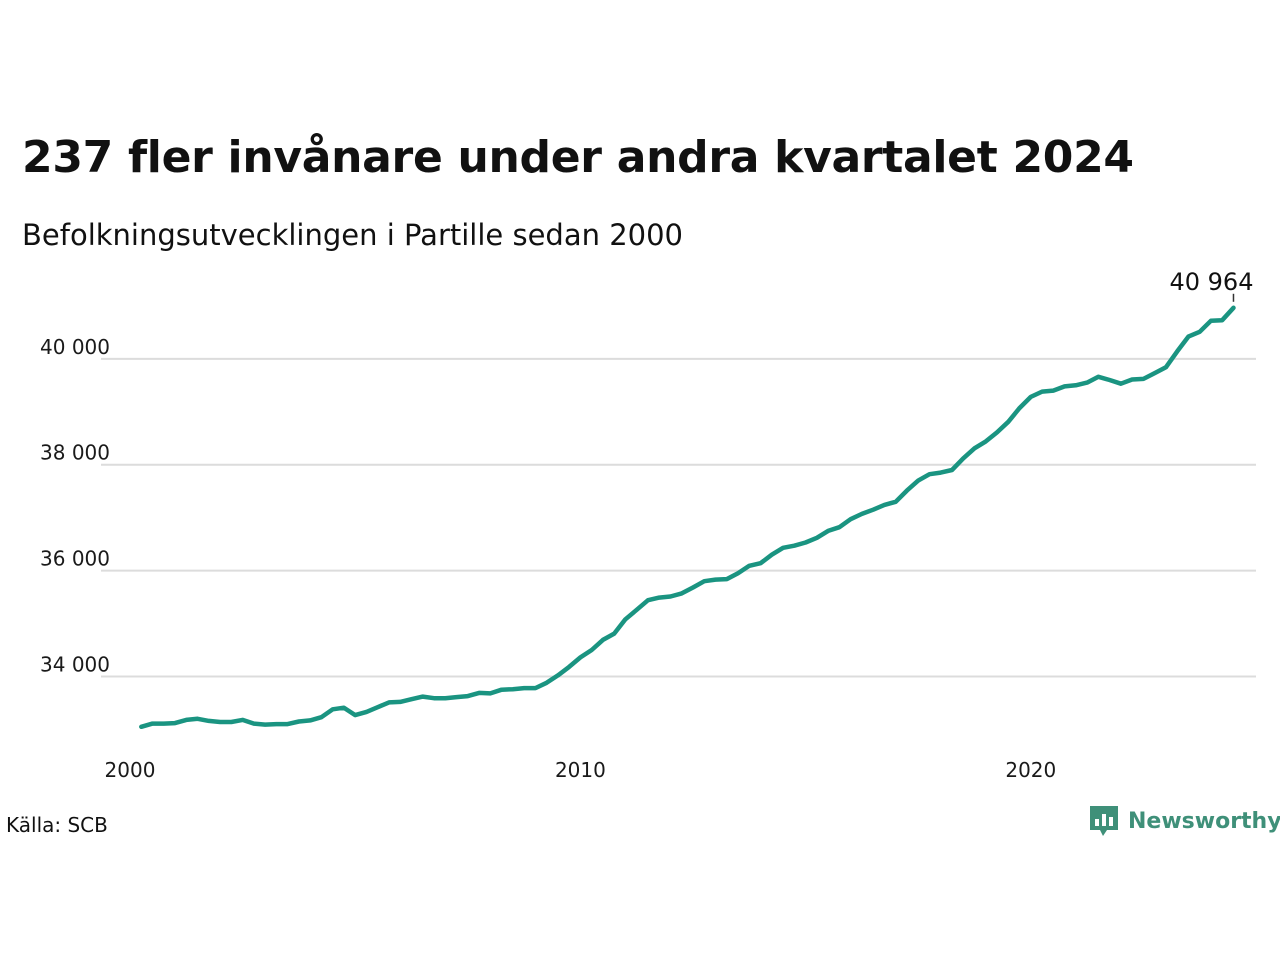 This screenshot has height=960, width=1280. I want to click on brand-logo: Newsworthy, so click(1184, 821).